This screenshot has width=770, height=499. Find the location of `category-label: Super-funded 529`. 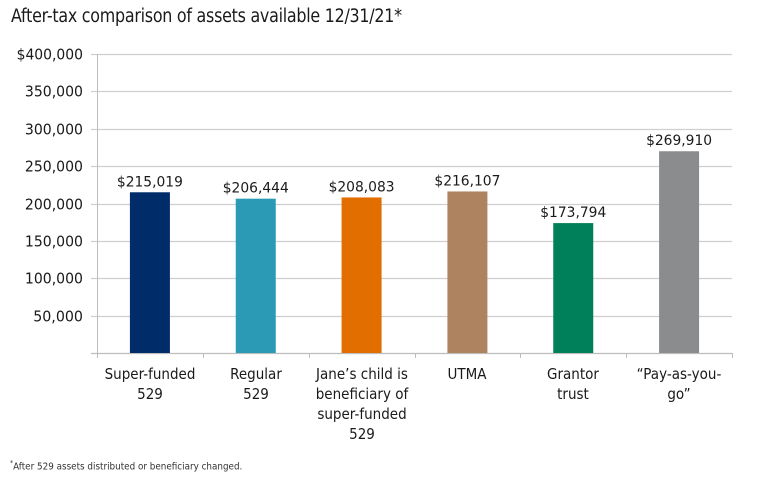

category-label: Super-funded 529 is located at coordinates (150, 384).